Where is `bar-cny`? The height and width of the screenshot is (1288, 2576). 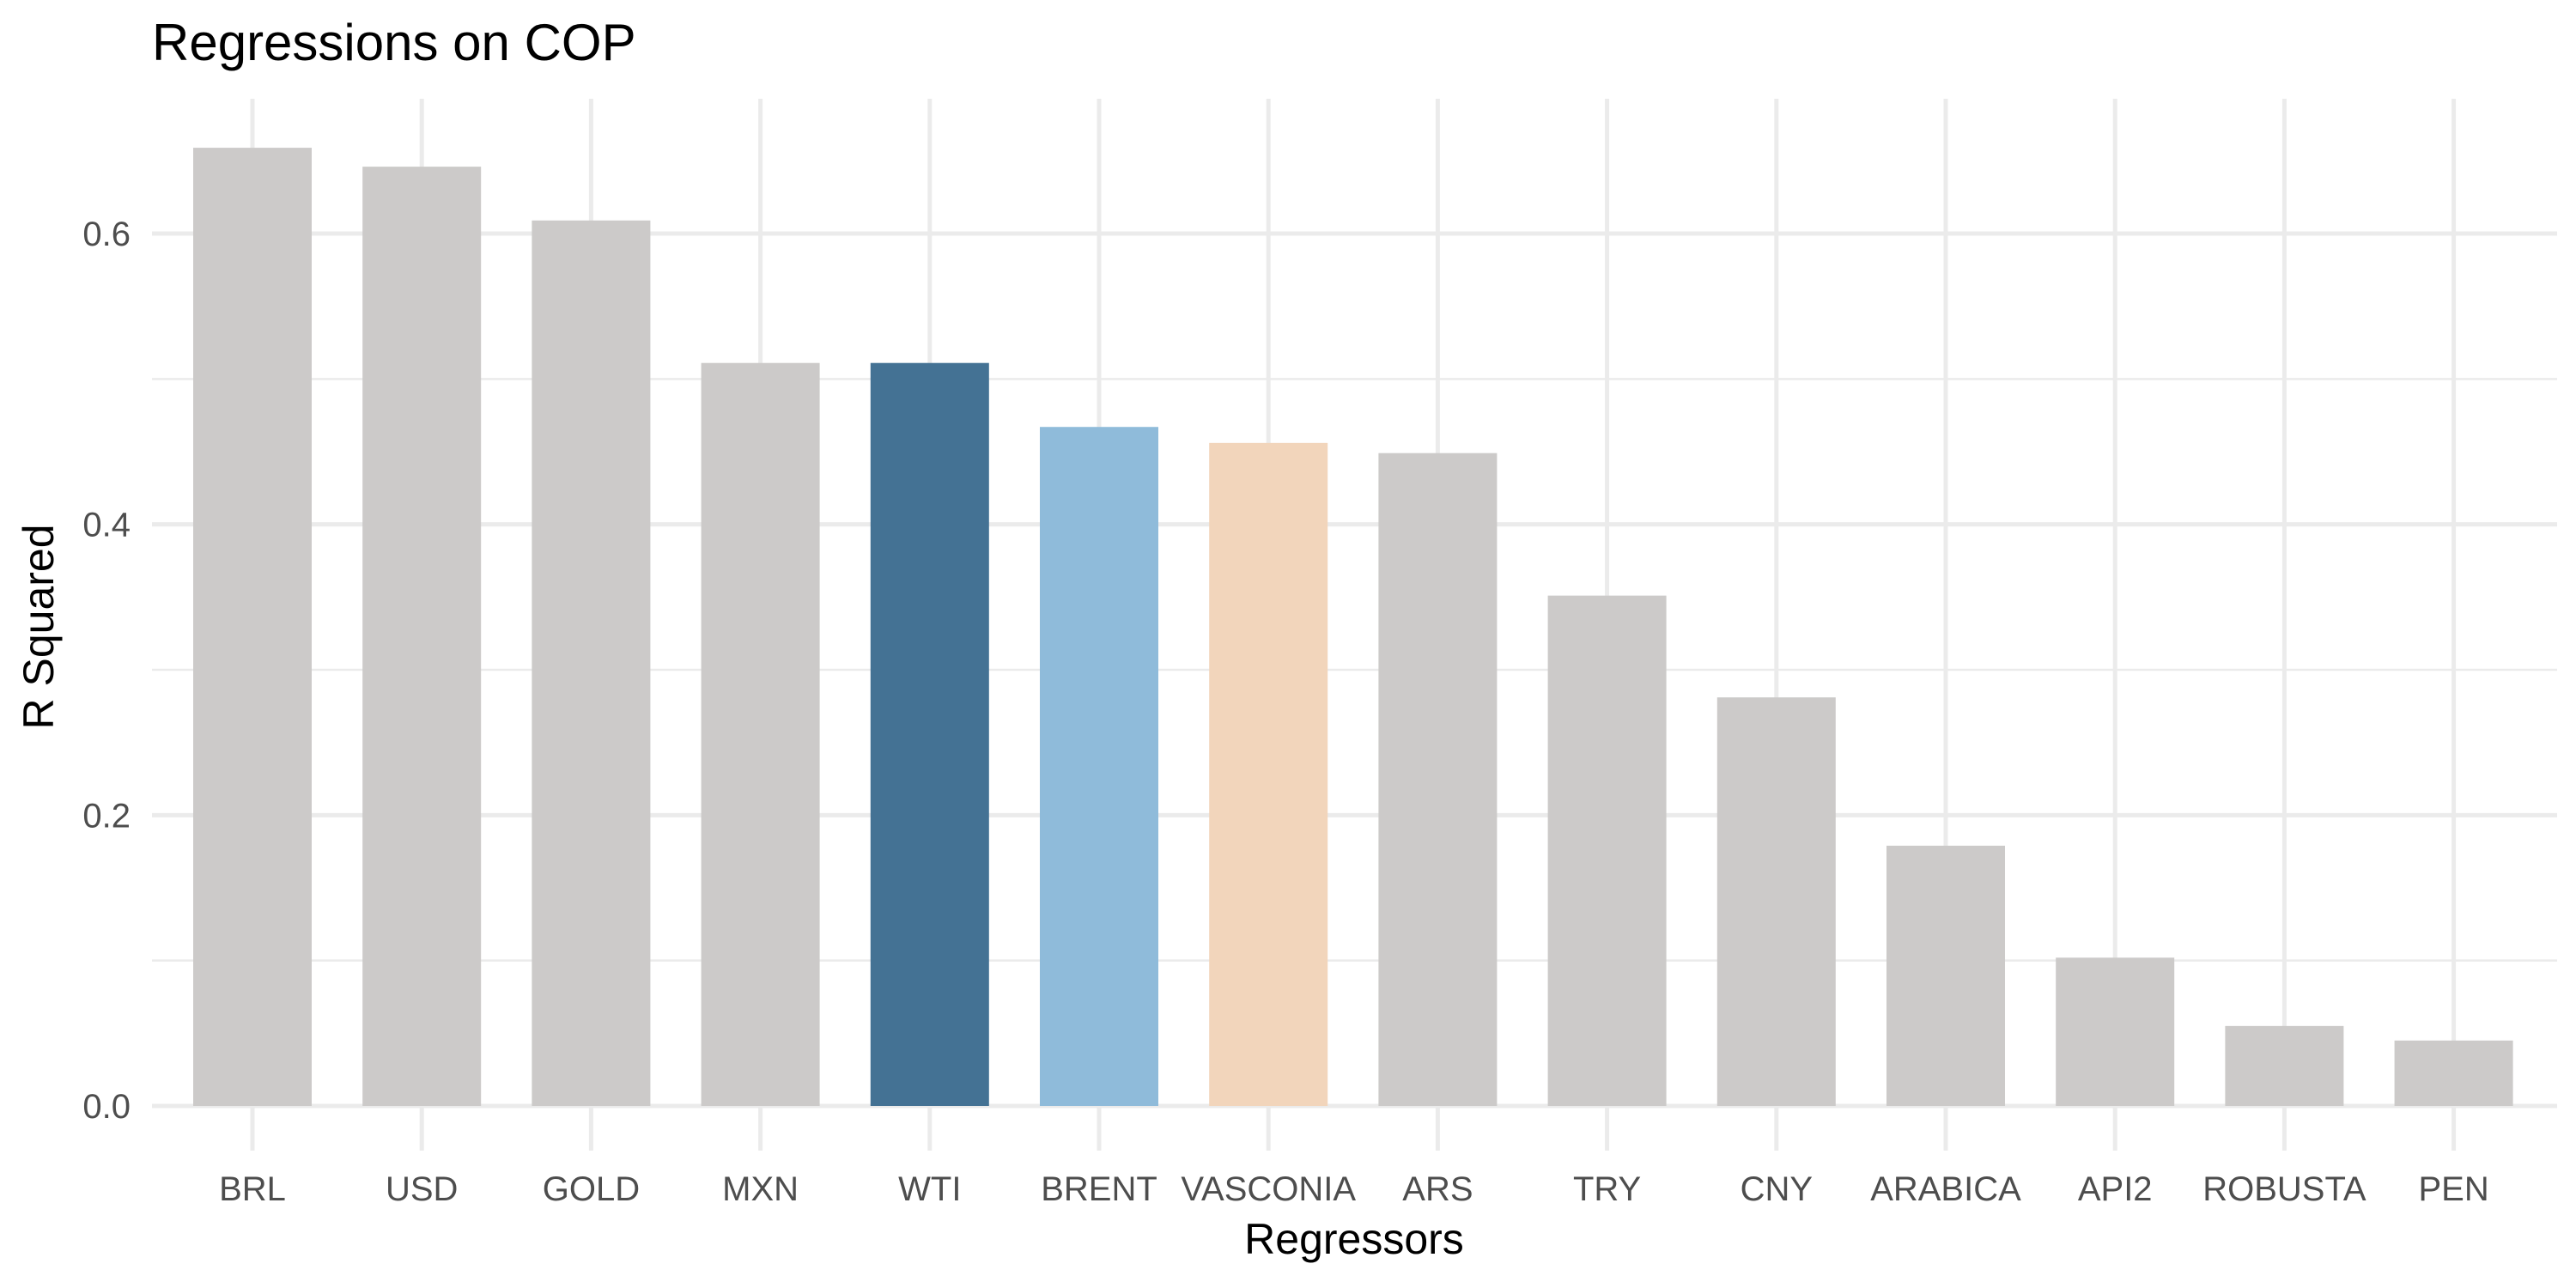 bar-cny is located at coordinates (1776, 902).